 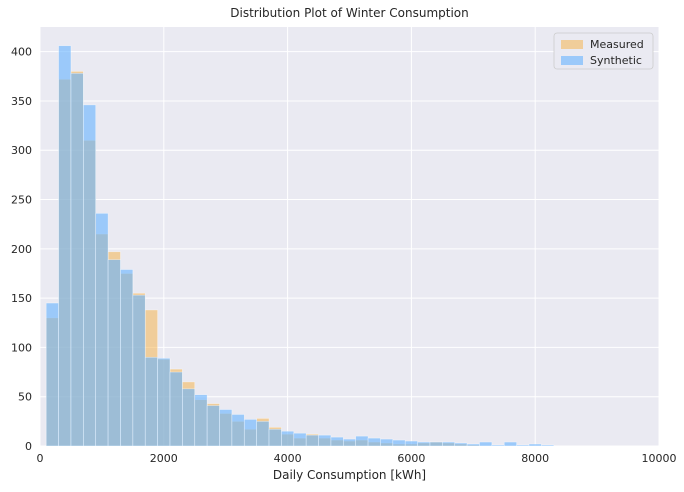 What do you see at coordinates (616, 60) in the screenshot?
I see `legend-label-synthetic: Synthetic` at bounding box center [616, 60].